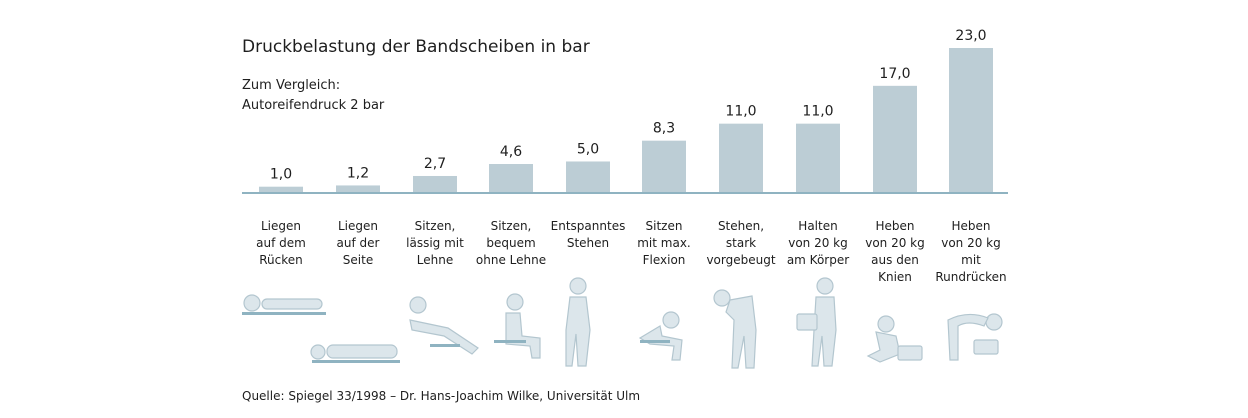 This screenshot has height=418, width=1248. Describe the element at coordinates (894, 74) in the screenshot. I see `value-label-9: 17,0` at that location.